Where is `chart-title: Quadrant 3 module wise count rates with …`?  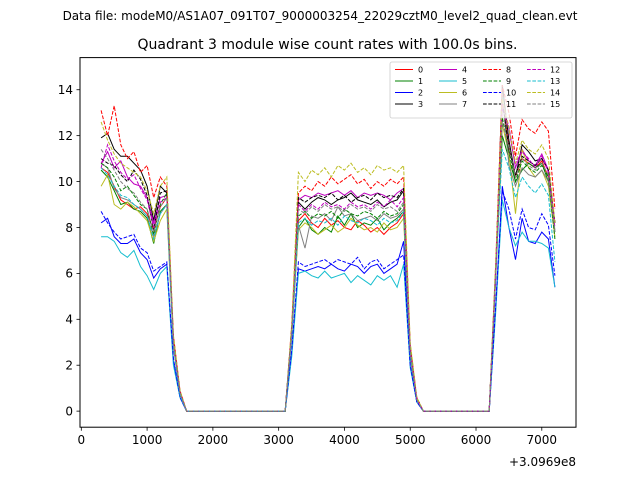 chart-title: Quadrant 3 module wise count rates with … is located at coordinates (328, 45).